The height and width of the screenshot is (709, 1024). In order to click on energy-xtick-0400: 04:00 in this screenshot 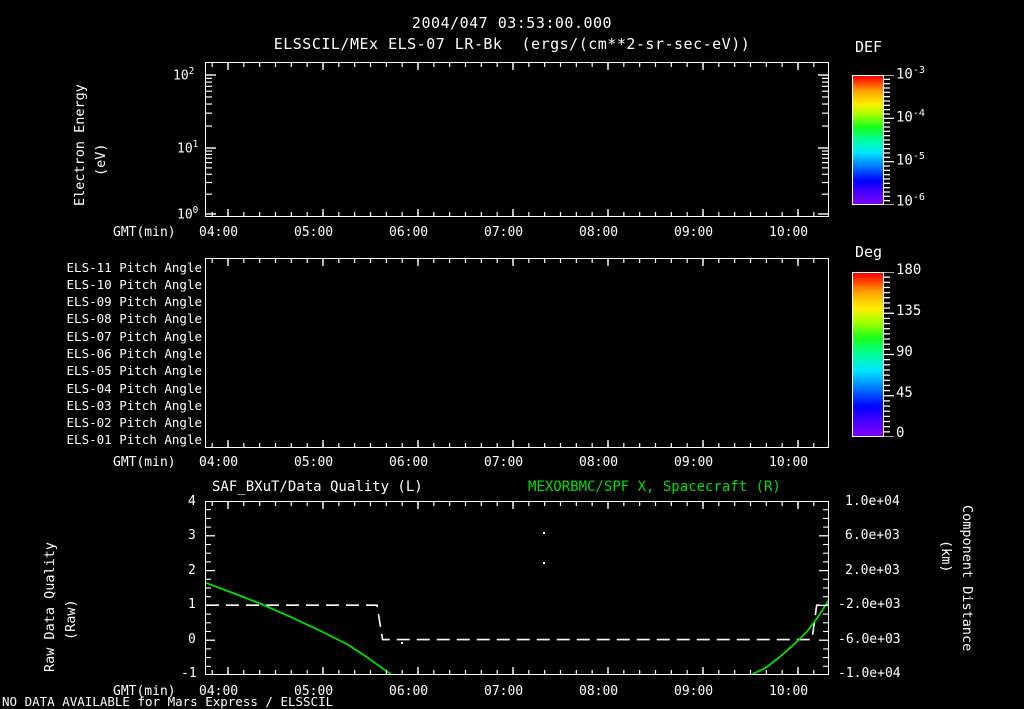, I will do `click(219, 232)`.